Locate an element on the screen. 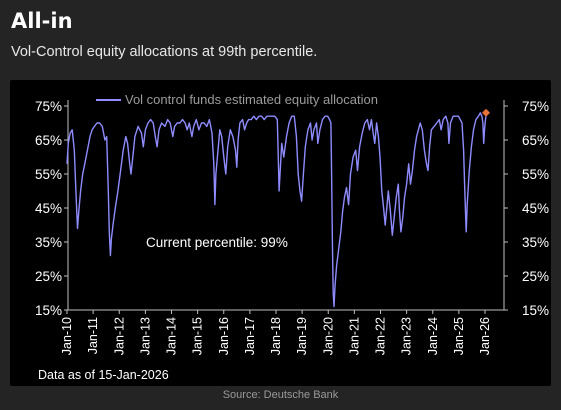 The image size is (561, 410). y-tick-label-left: 75% is located at coordinates (48, 106).